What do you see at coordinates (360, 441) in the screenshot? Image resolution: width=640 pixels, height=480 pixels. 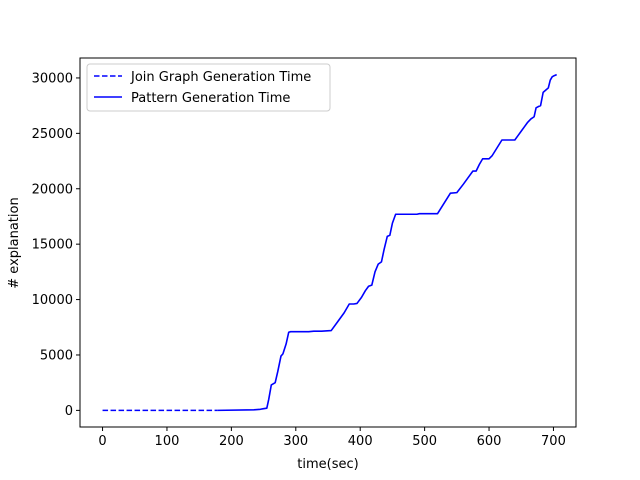 I see `x-tick-label: 400` at bounding box center [360, 441].